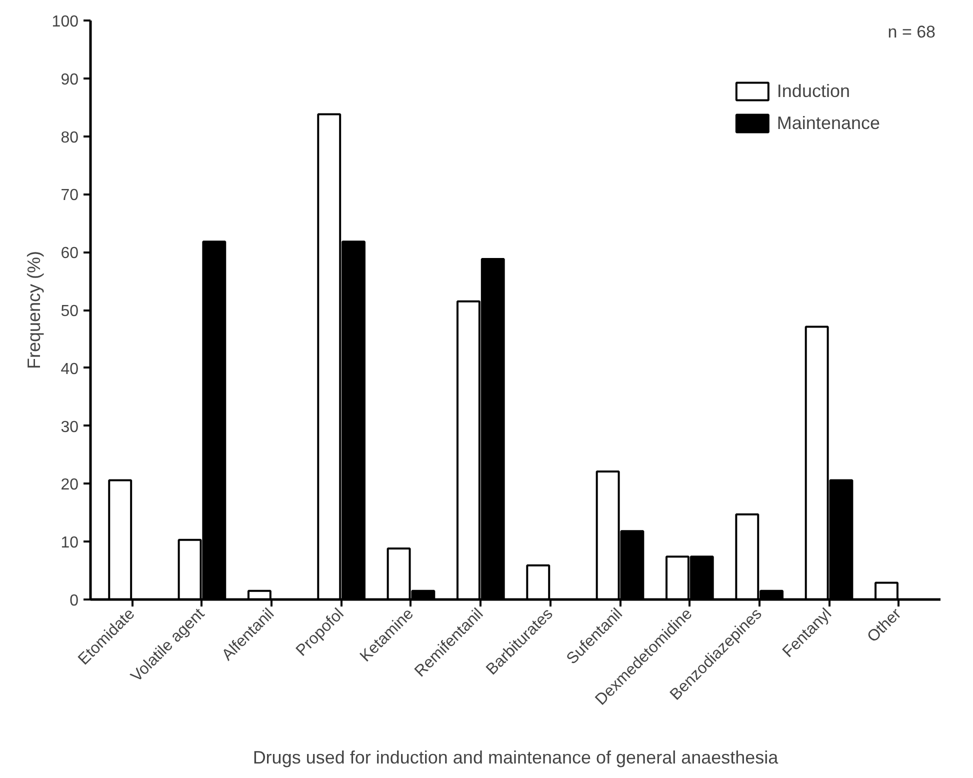 The width and height of the screenshot is (973, 778). What do you see at coordinates (516, 758) in the screenshot?
I see `x-axis-title: Drugs used for induction and maintenance of general anaesthesia` at bounding box center [516, 758].